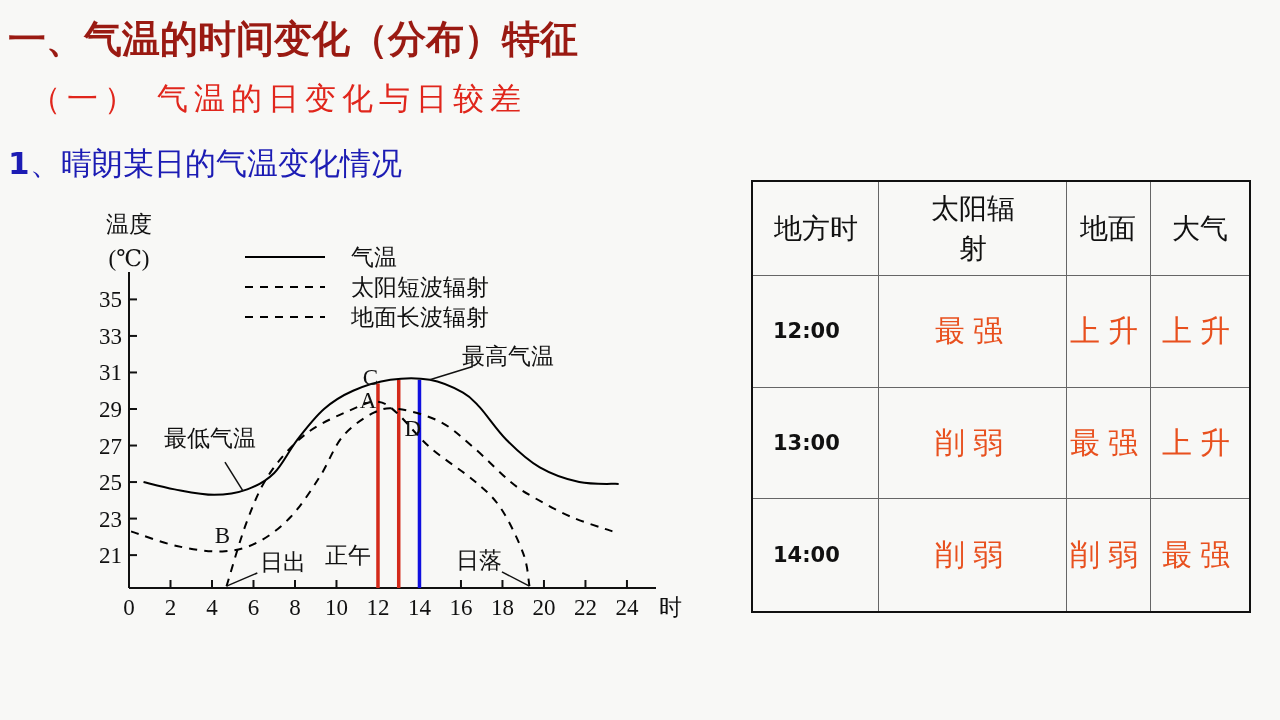 This screenshot has height=720, width=1280. I want to click on y-tick-label: 25, so click(110, 483).